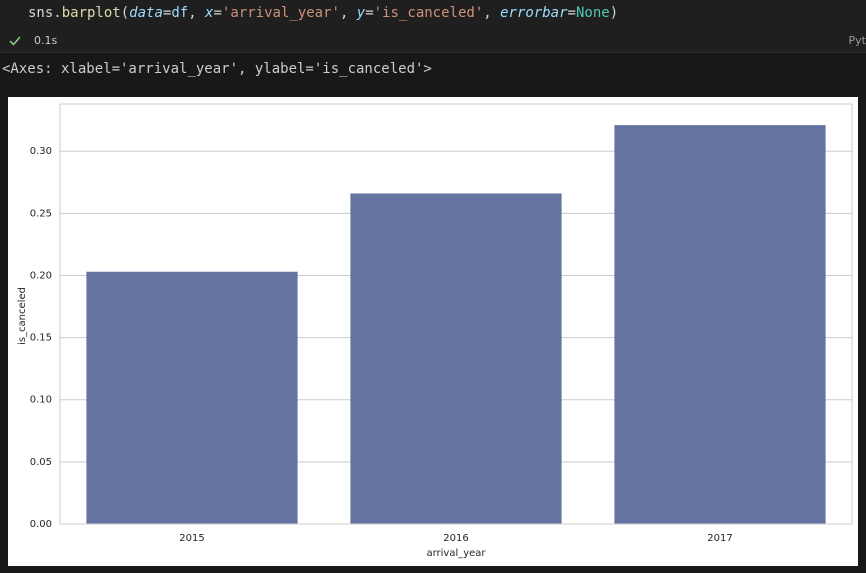  I want to click on code-token: 'arrival_year', so click(280, 13).